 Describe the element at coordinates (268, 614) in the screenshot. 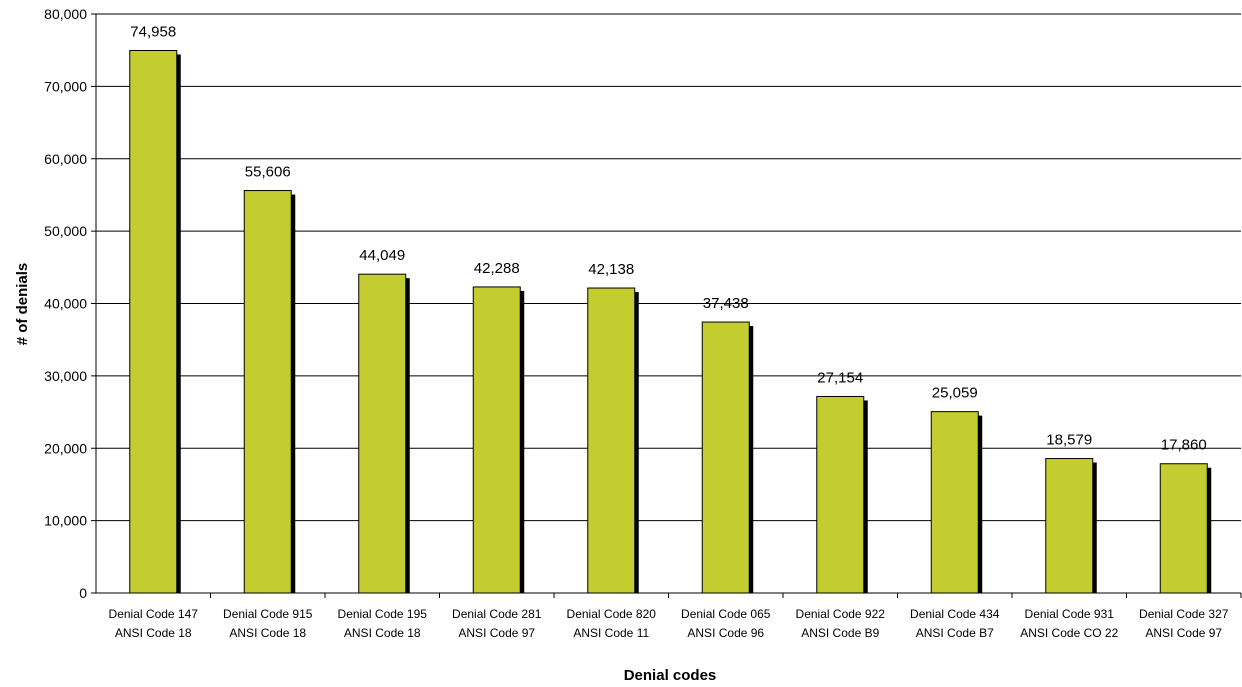

I see `x-tick-label: Denial Code 915` at that location.